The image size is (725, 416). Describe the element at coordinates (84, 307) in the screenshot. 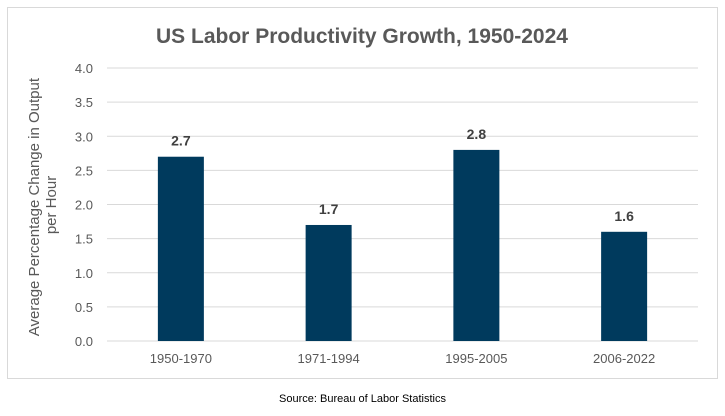

I see `y-tick-label: 0.5` at that location.